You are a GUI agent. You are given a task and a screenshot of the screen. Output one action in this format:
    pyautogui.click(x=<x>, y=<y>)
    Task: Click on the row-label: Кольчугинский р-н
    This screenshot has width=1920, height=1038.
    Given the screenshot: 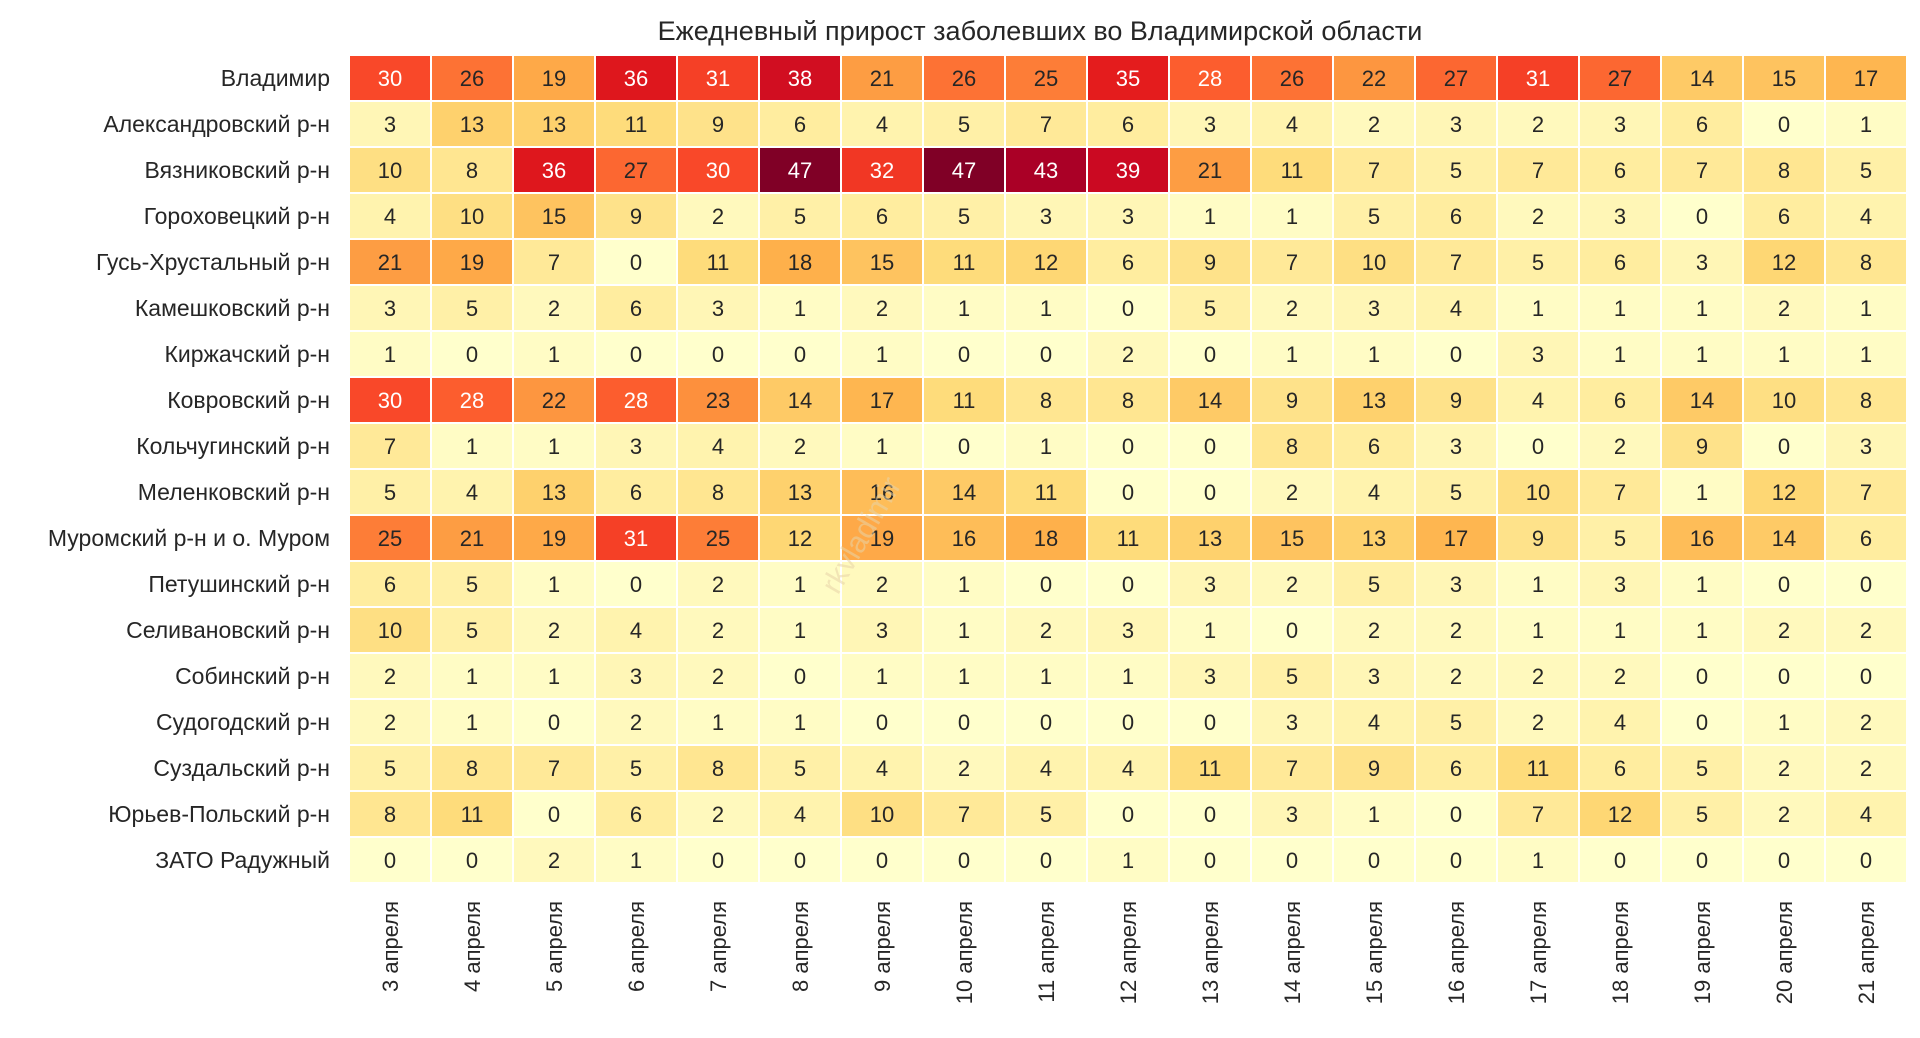 What is the action you would take?
    pyautogui.click(x=233, y=446)
    